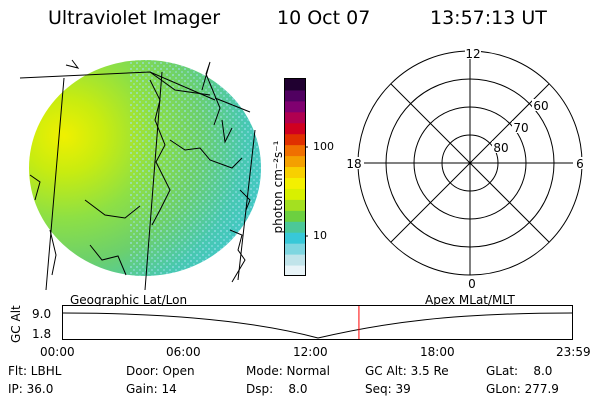 This screenshot has width=600, height=400. I want to click on timeline-ytick-bottom: 1.8, so click(42, 334).